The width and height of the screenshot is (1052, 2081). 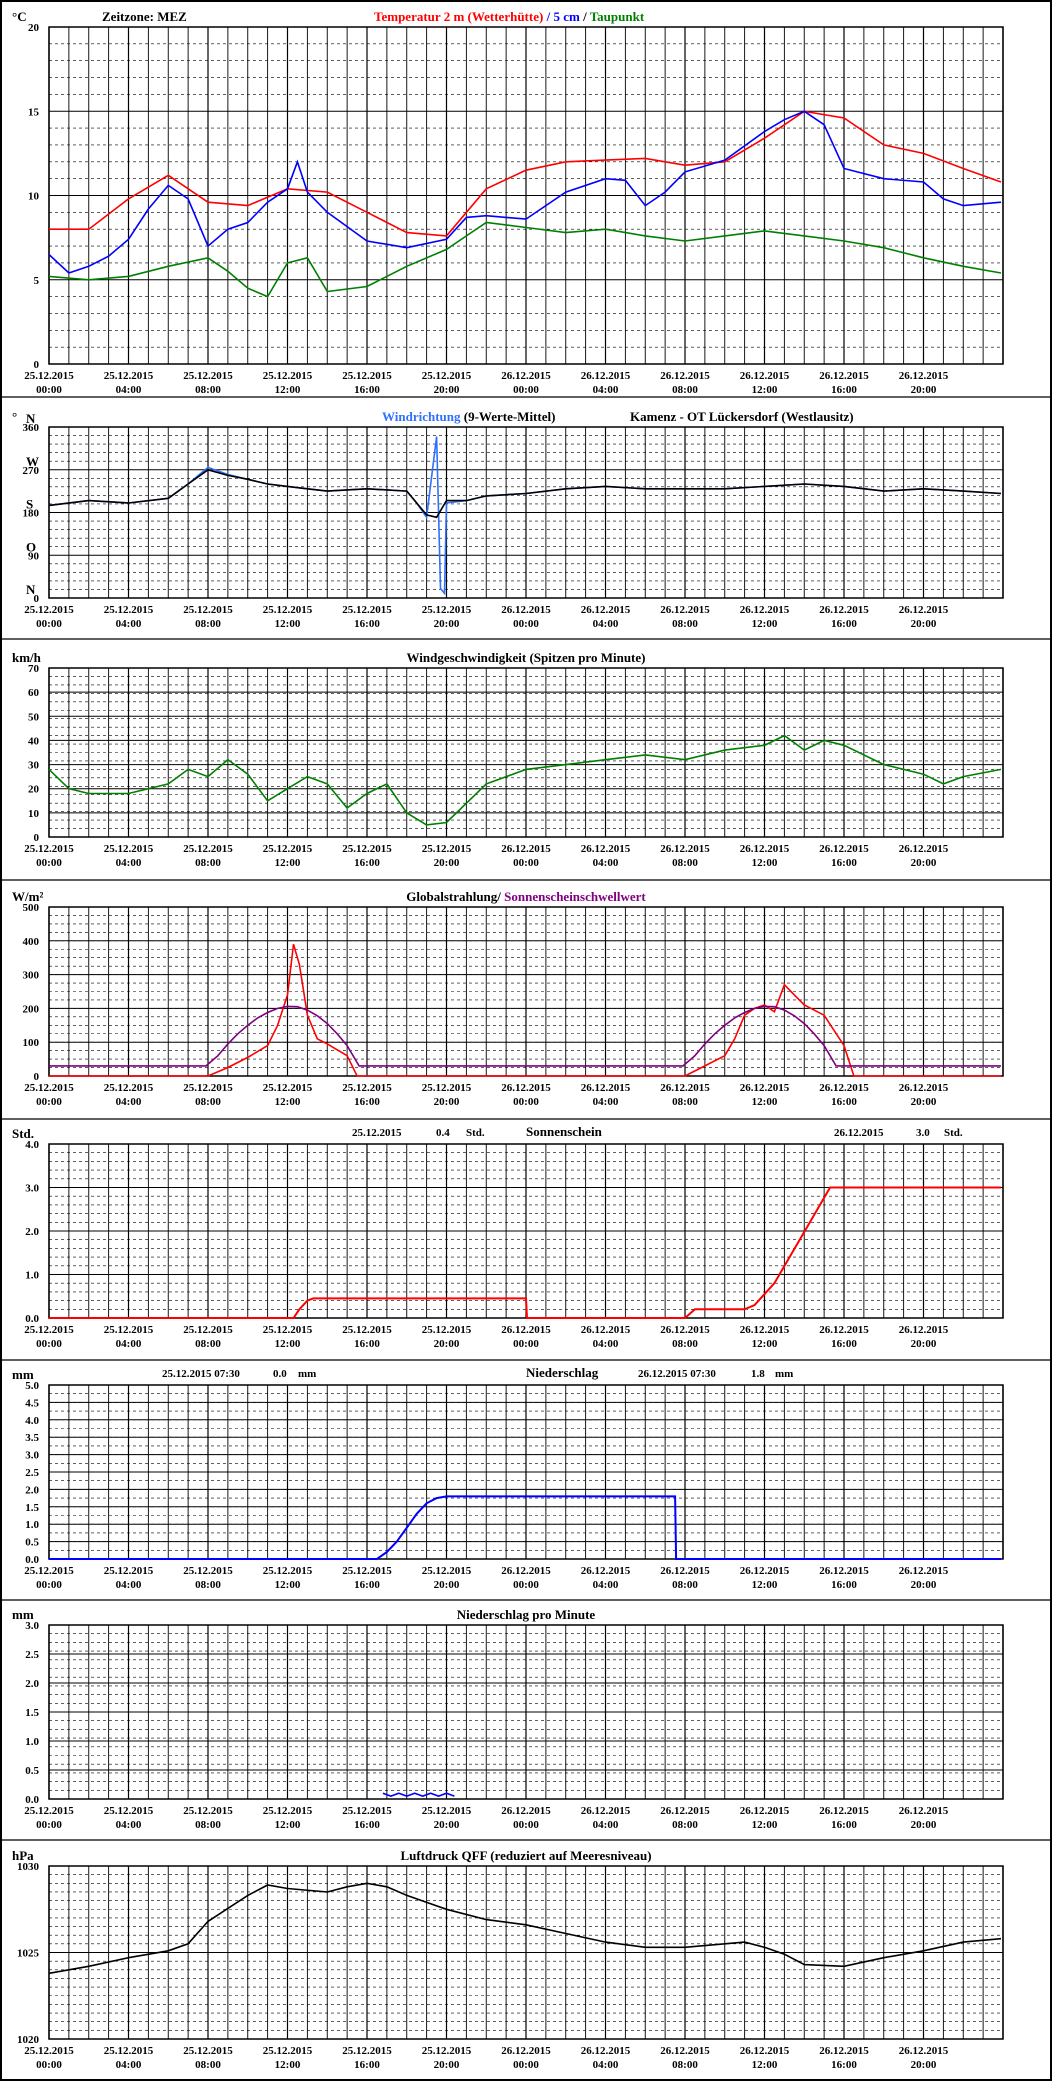 What do you see at coordinates (923, 1133) in the screenshot?
I see `summary-value: 3.0` at bounding box center [923, 1133].